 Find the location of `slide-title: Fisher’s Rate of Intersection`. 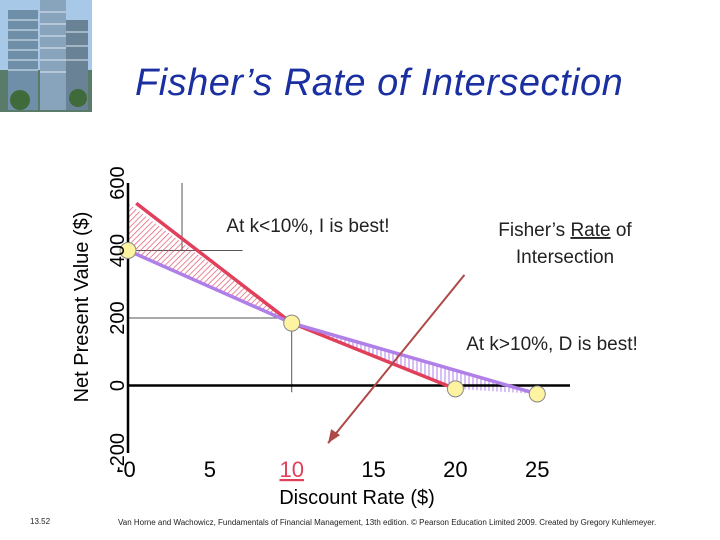

slide-title: Fisher’s Rate of Intersection is located at coordinates (379, 83).